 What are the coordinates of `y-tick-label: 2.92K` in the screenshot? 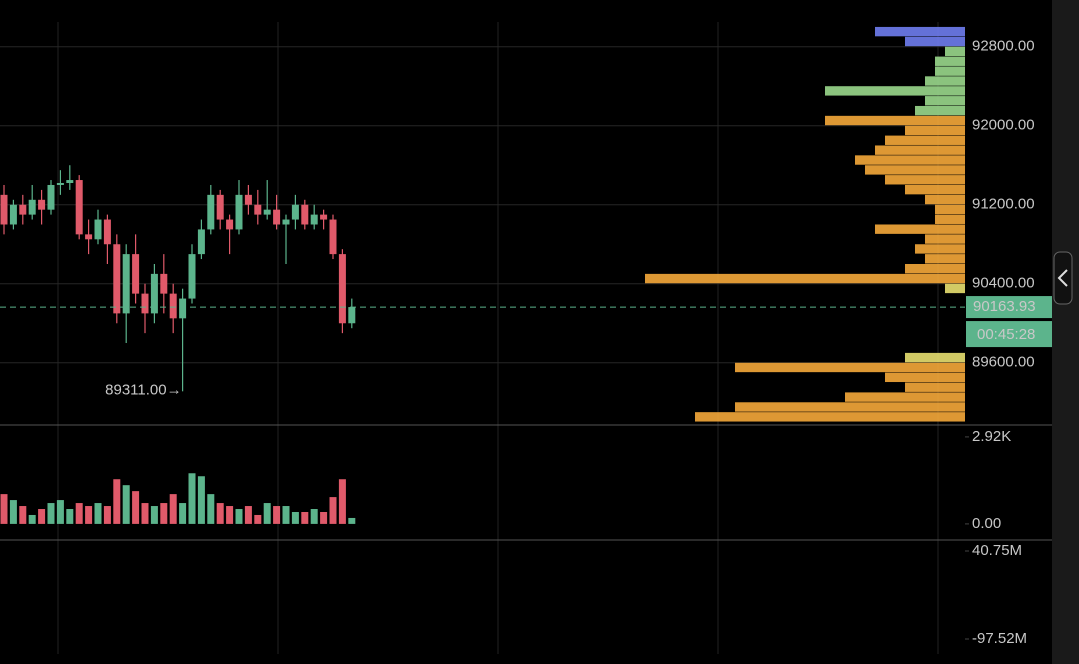 It's located at (991, 436).